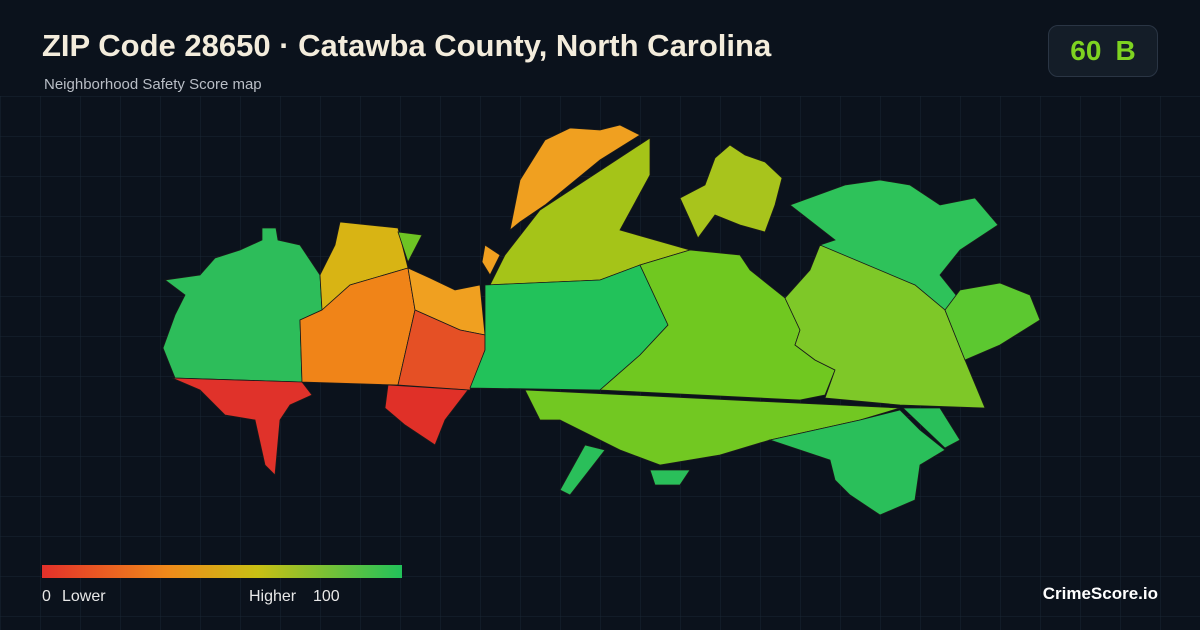  Describe the element at coordinates (153, 84) in the screenshot. I see `subtitle: Neighborhood Safety Score map` at that location.